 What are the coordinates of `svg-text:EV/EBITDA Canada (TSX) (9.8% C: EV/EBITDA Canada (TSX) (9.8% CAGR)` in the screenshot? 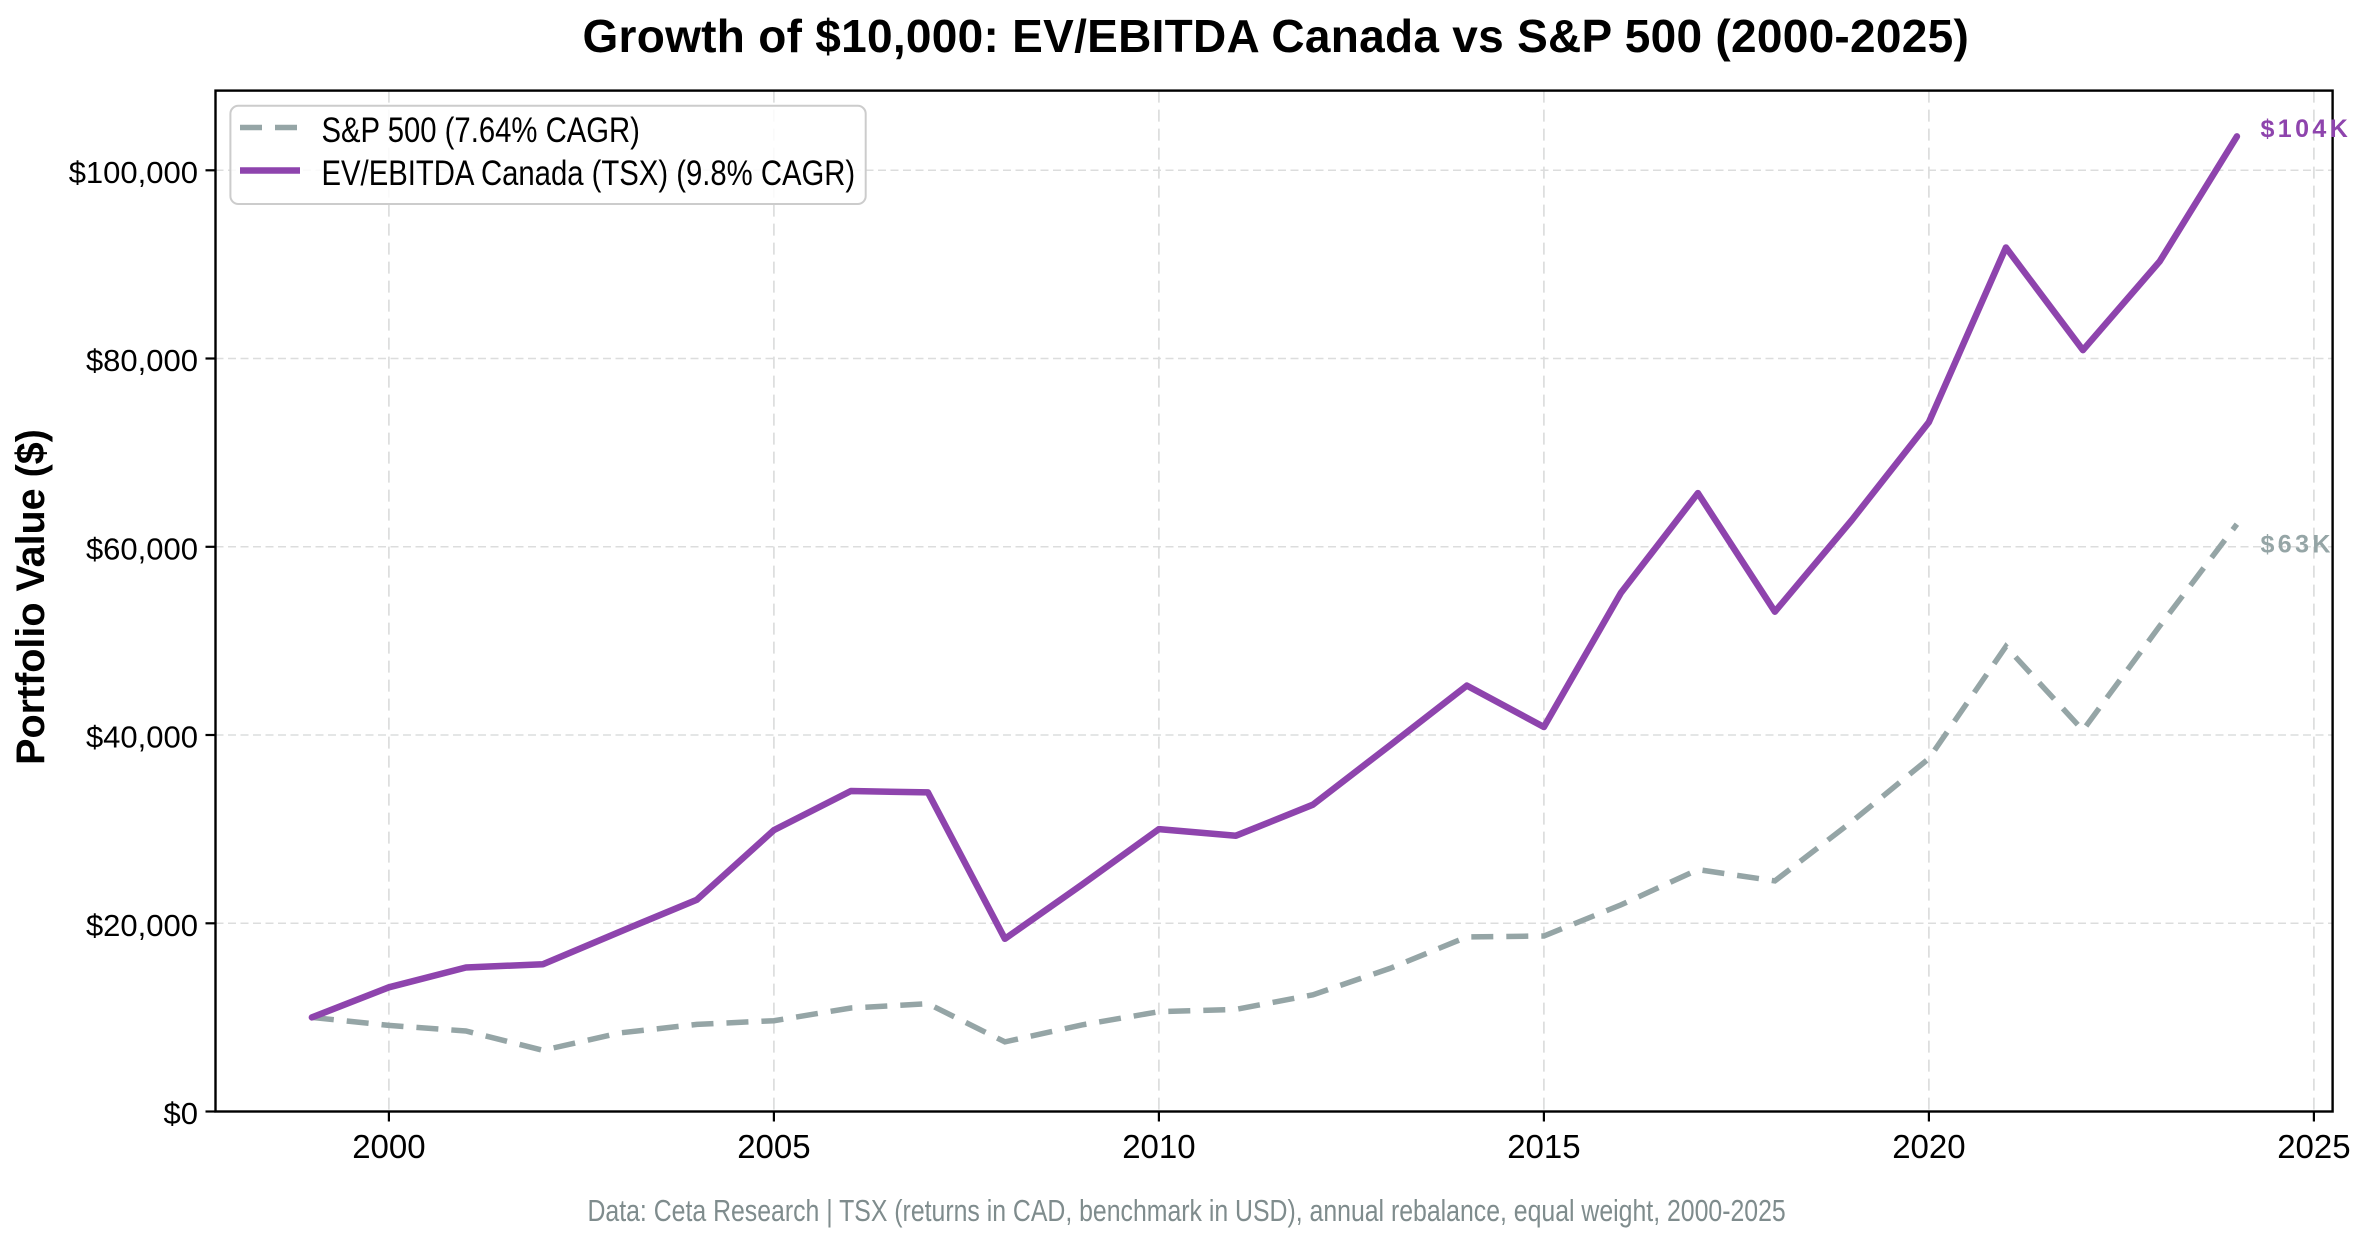 It's located at (589, 172).